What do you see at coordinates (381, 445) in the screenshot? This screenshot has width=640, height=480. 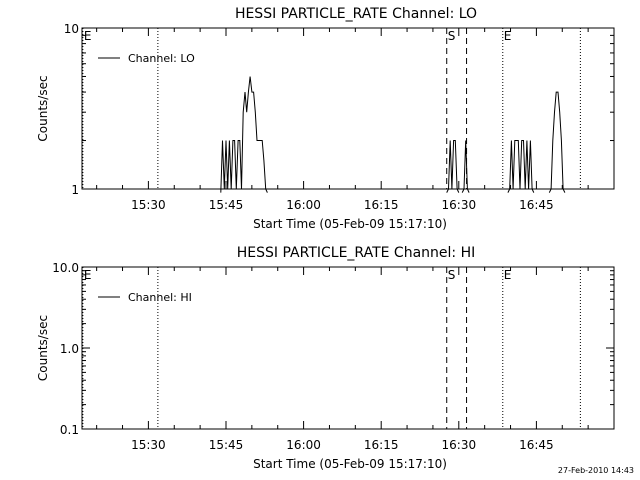 I see `chart-2-x-tick-label: 16:15` at bounding box center [381, 445].